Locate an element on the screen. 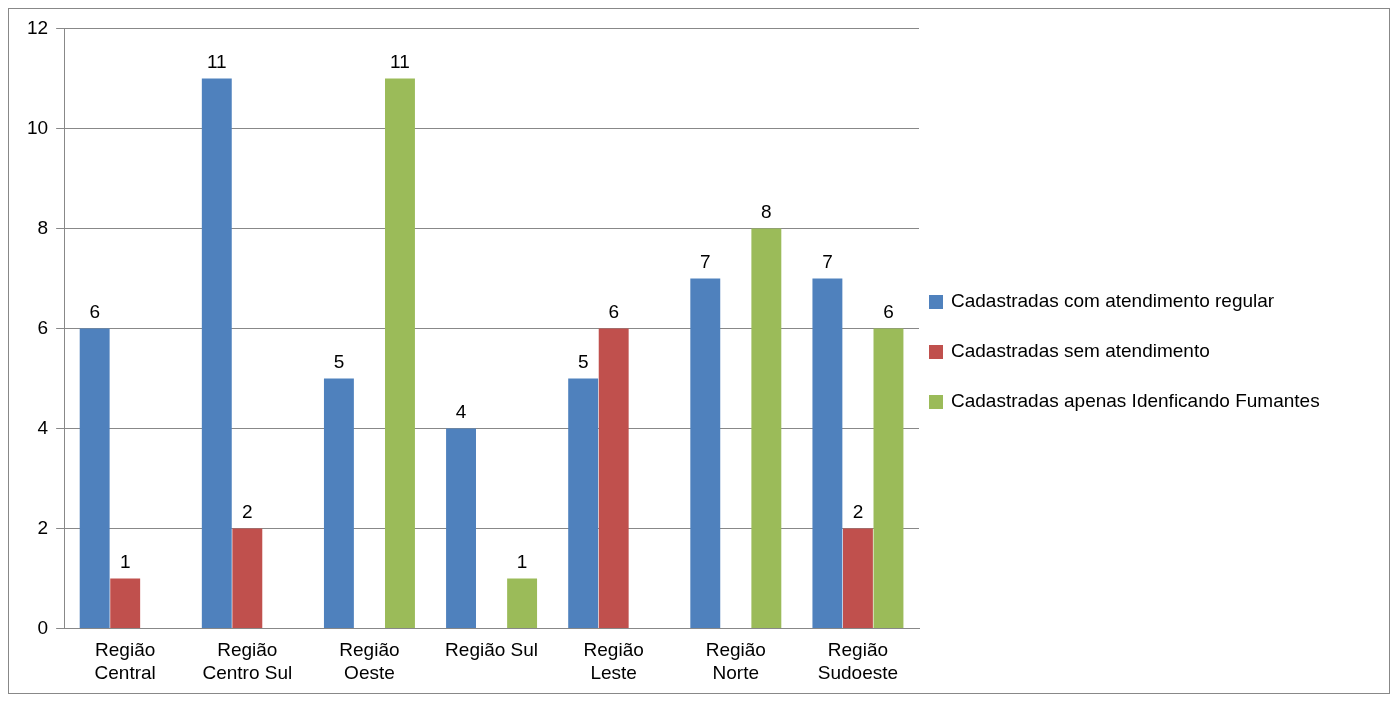 The width and height of the screenshot is (1399, 702). x-tick-label: Região Norte is located at coordinates (735, 661).